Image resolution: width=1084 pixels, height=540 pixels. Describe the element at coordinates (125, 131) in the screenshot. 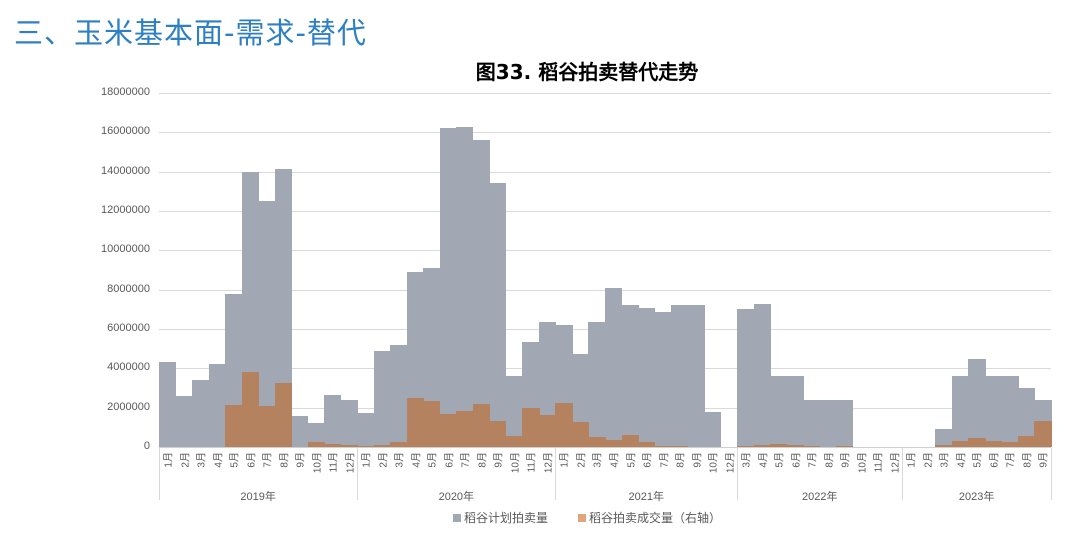

I see `y-tick-label: 16000000` at that location.